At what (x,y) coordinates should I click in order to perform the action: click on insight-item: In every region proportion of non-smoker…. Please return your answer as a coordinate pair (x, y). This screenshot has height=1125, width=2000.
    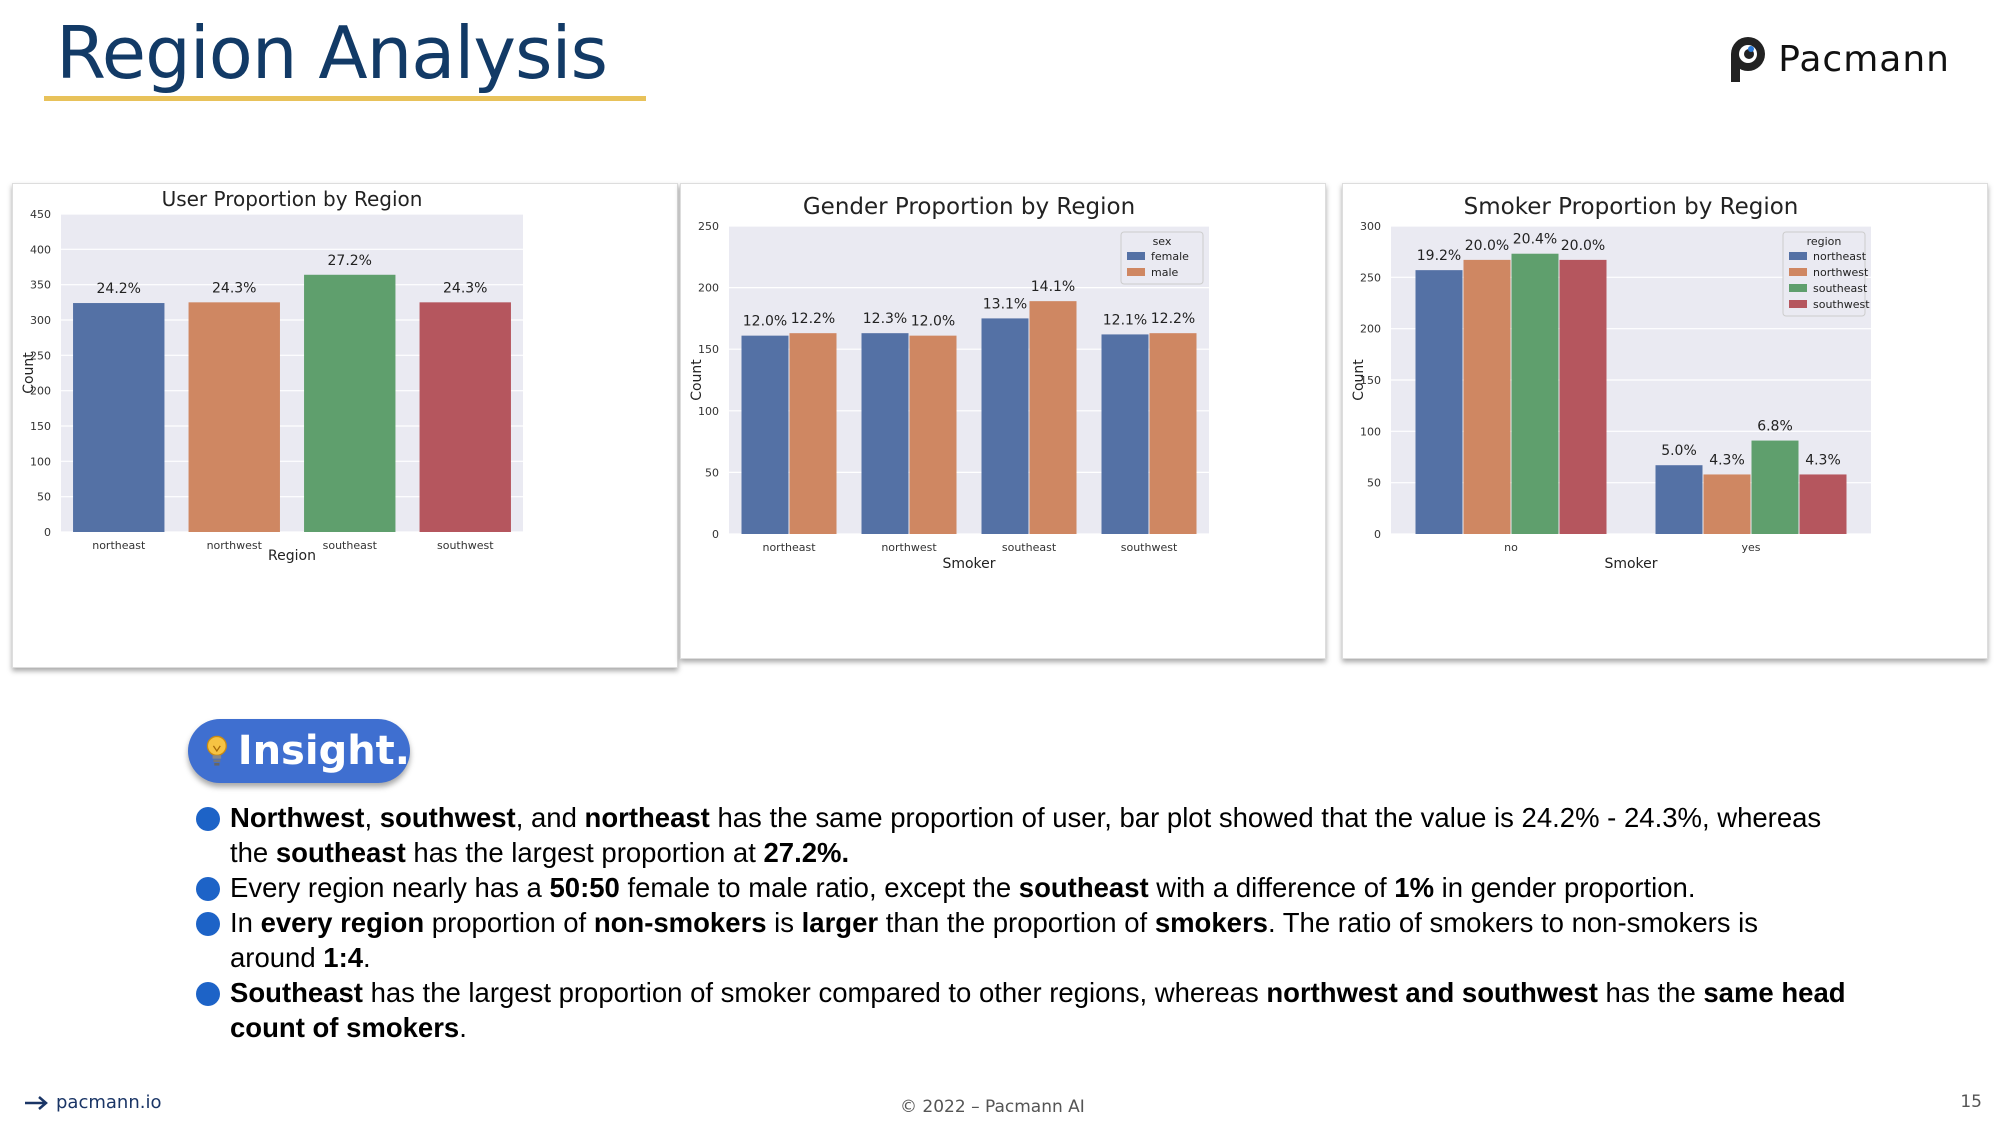
    Looking at the image, I should click on (1020, 940).